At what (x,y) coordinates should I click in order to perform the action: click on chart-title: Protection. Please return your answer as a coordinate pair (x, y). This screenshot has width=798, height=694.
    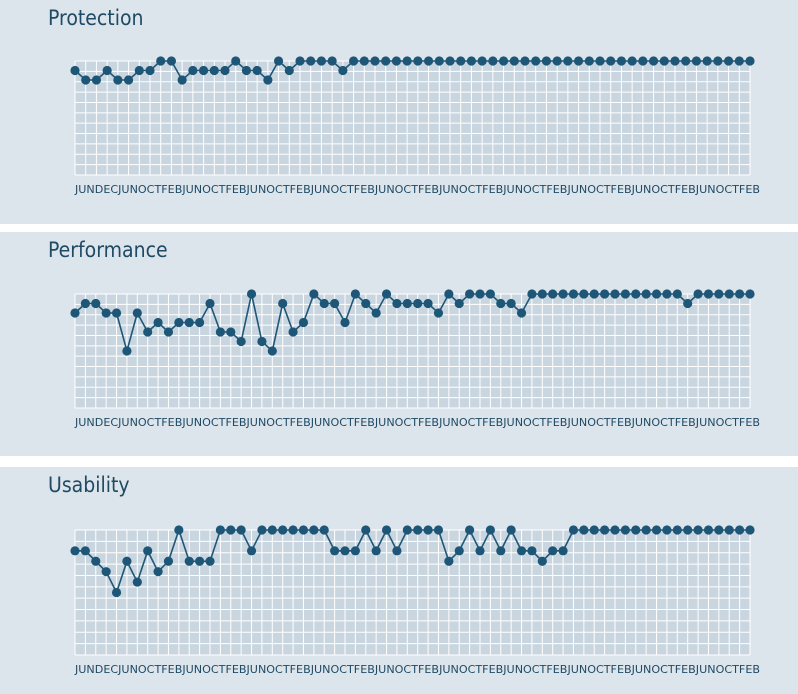
    Looking at the image, I should click on (96, 18).